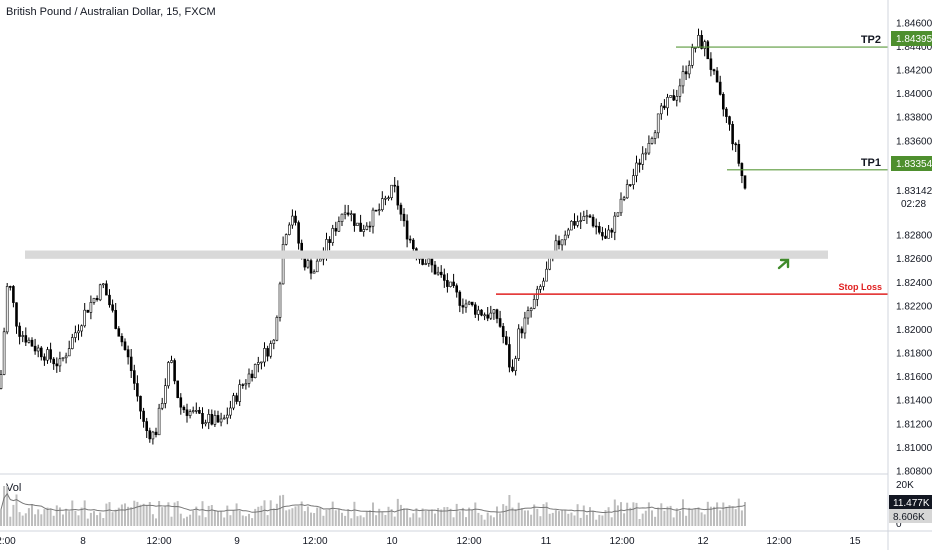  I want to click on time-tick: 15, so click(855, 541).